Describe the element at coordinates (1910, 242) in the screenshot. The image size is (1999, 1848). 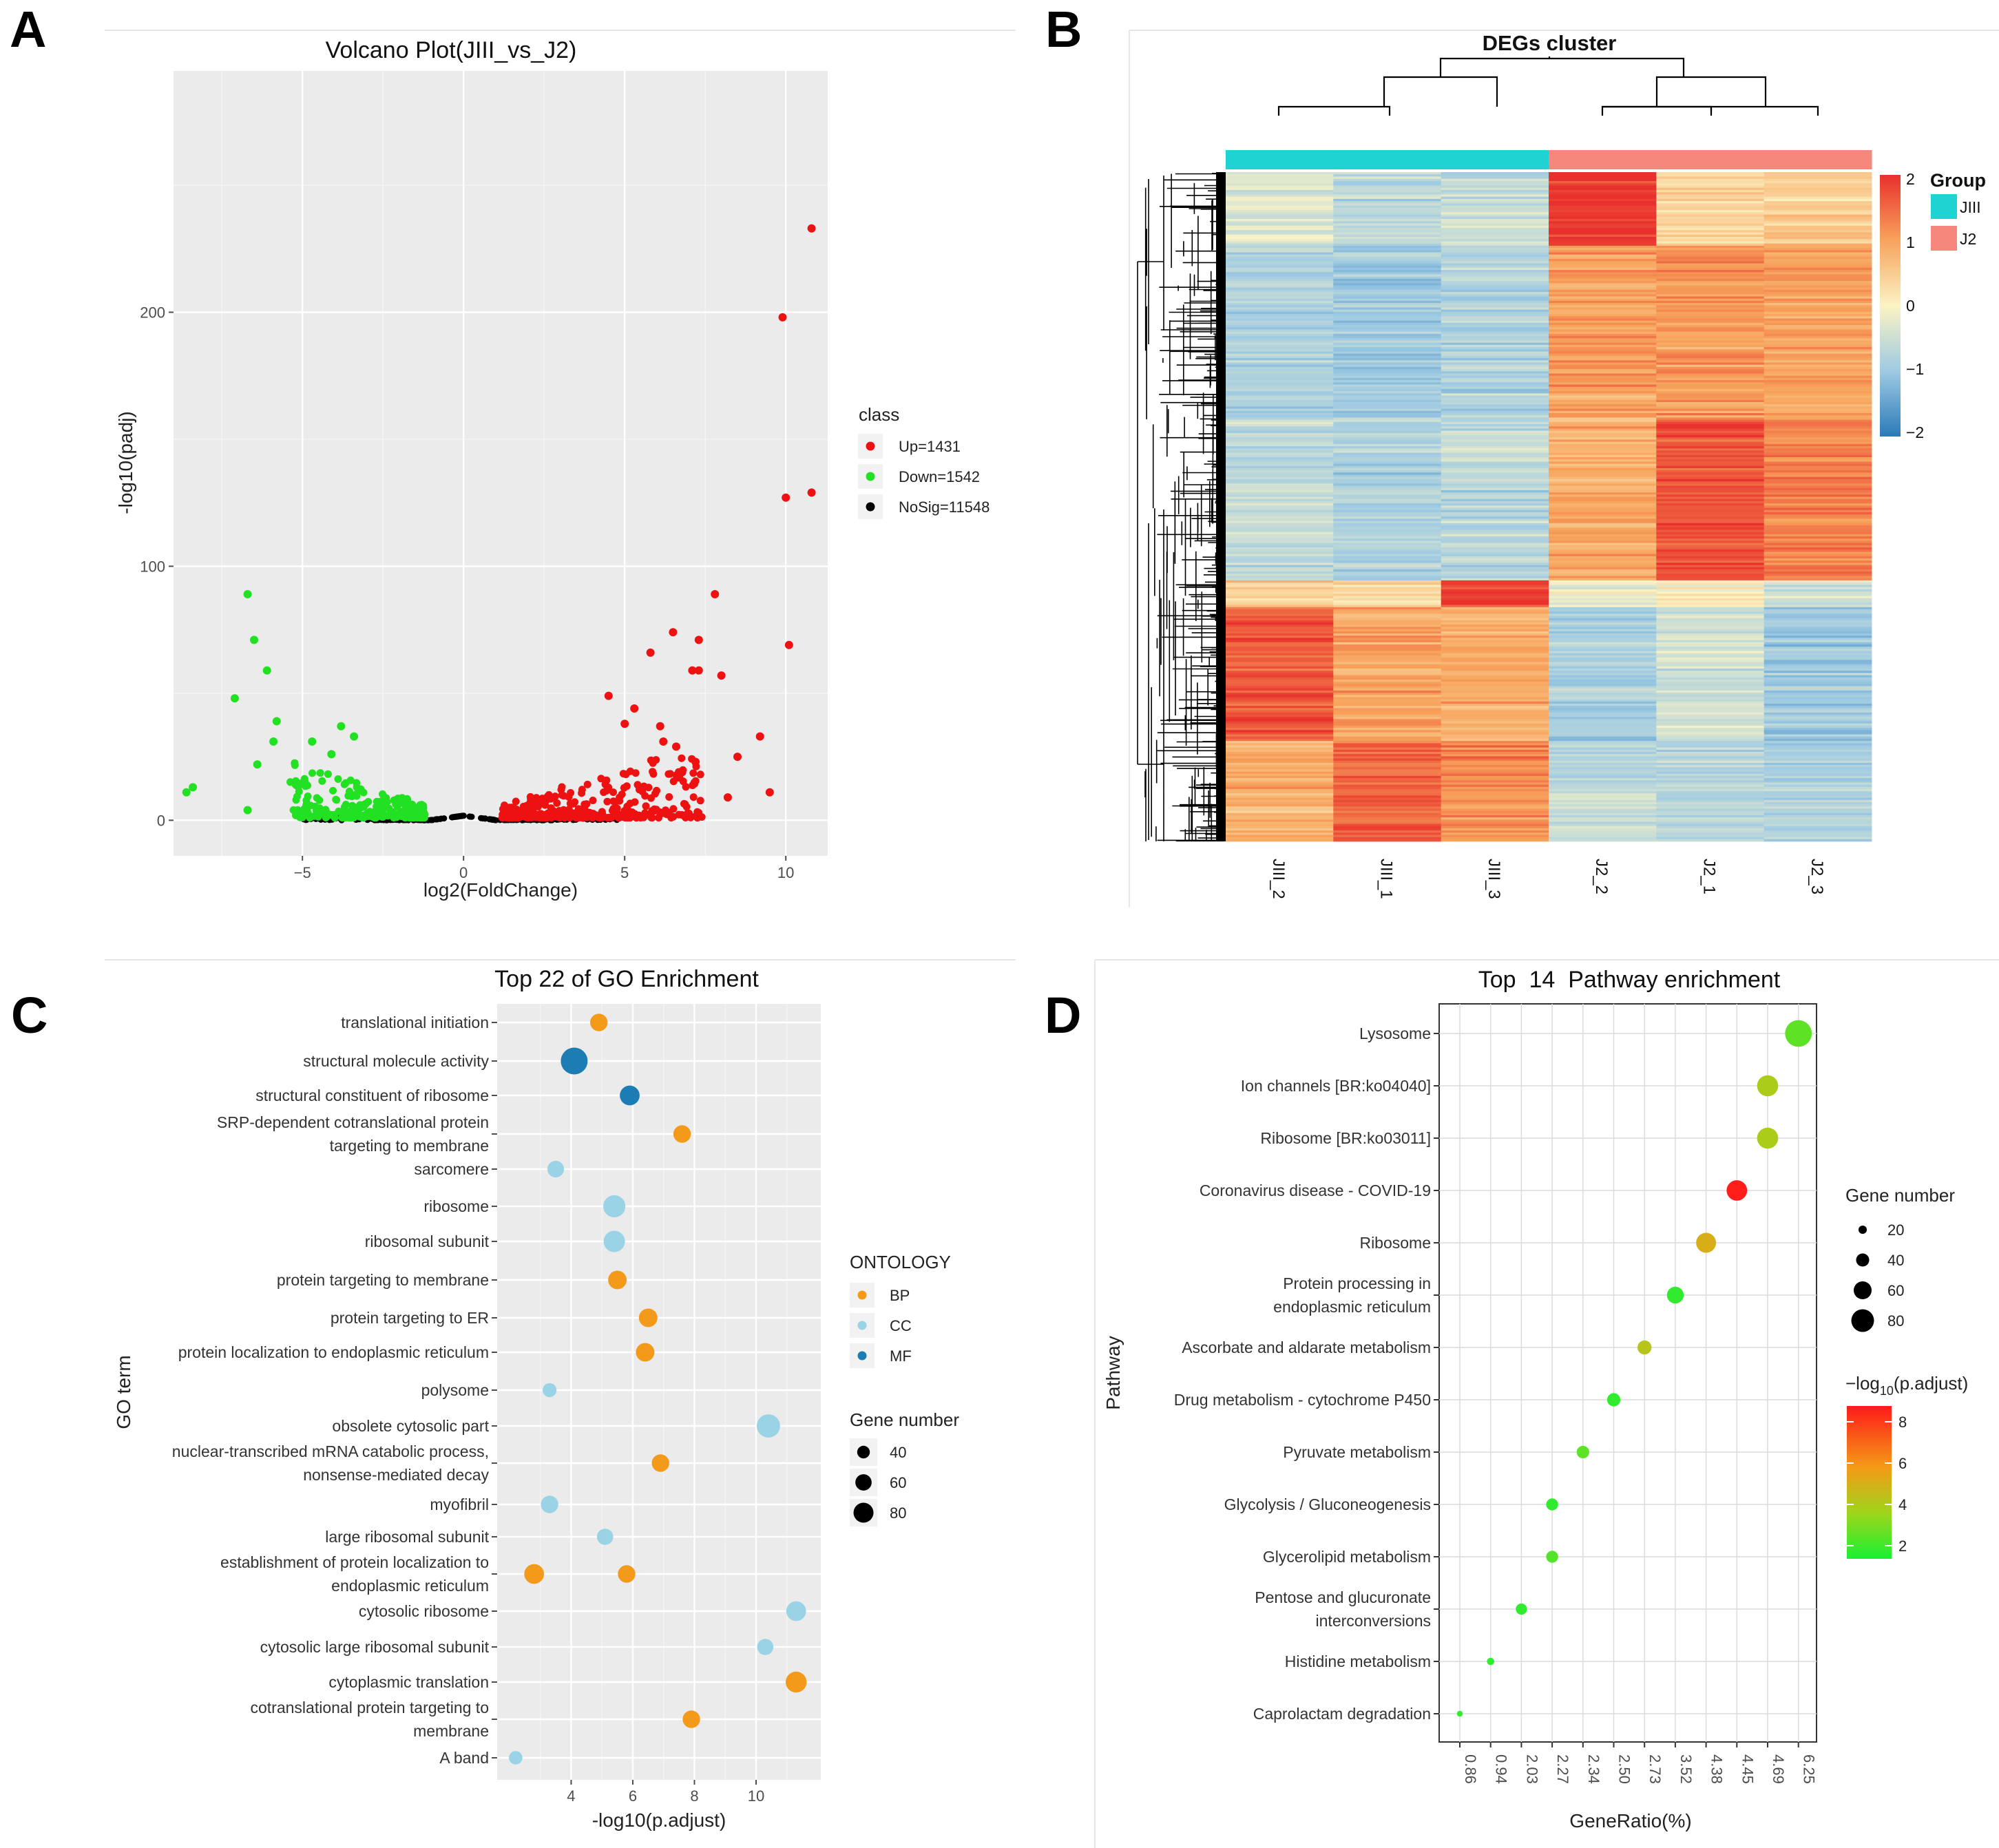
I see `heatmap-colorbar-tick: 1` at that location.